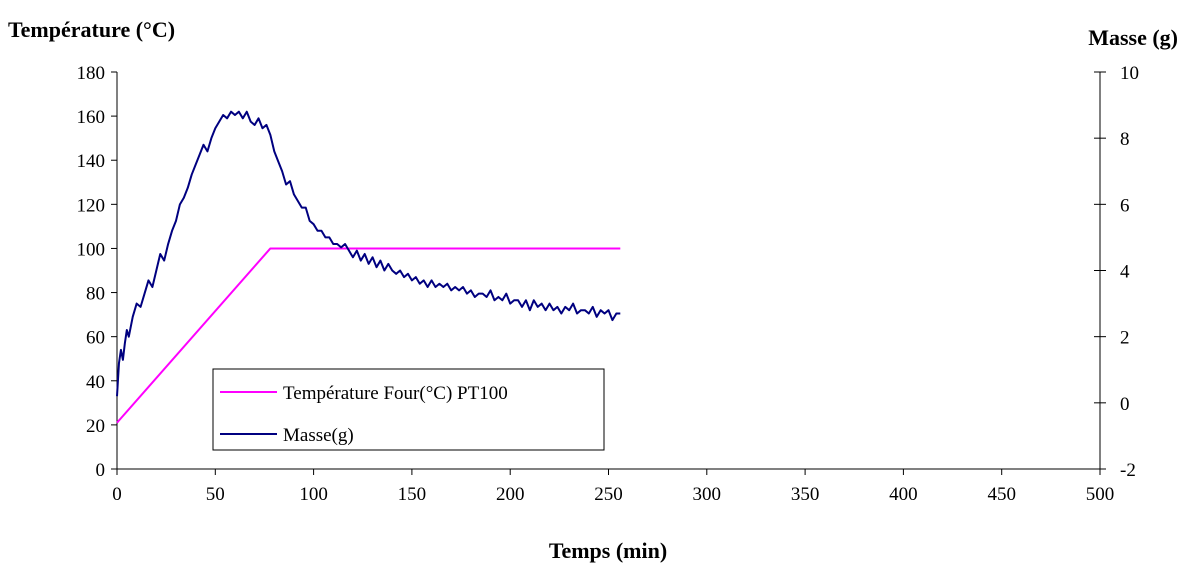  I want to click on legend-label-masse: Masse(g), so click(318, 435).